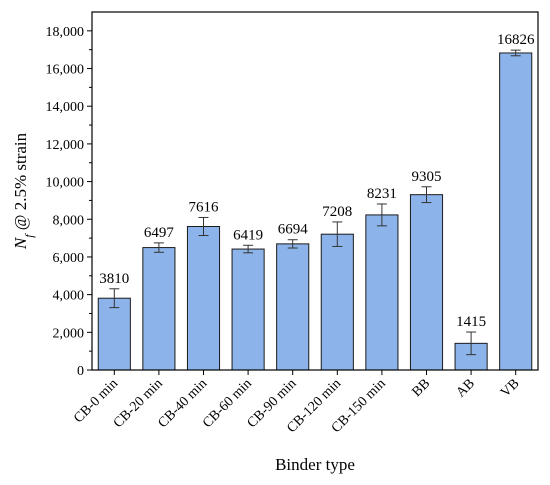 Image resolution: width=550 pixels, height=485 pixels. Describe the element at coordinates (510, 388) in the screenshot. I see `x-tick-label-9: VB` at that location.